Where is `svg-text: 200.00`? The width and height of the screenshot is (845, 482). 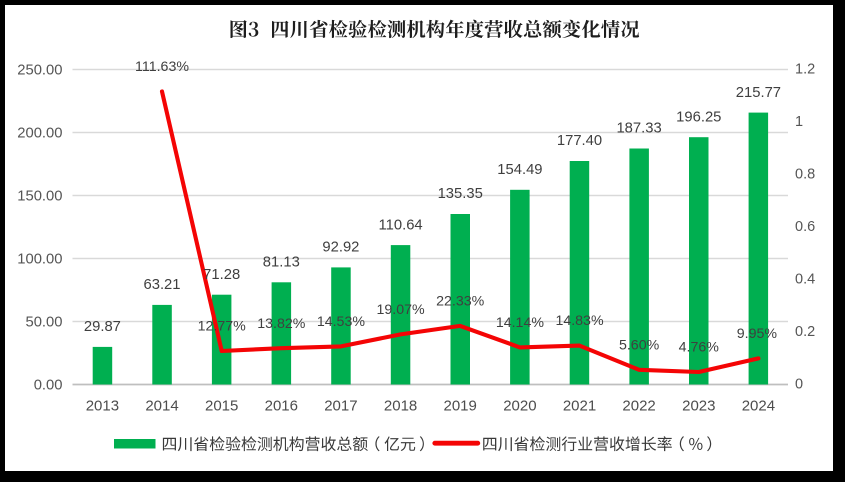
svg-text: 200.00 is located at coordinates (39, 134).